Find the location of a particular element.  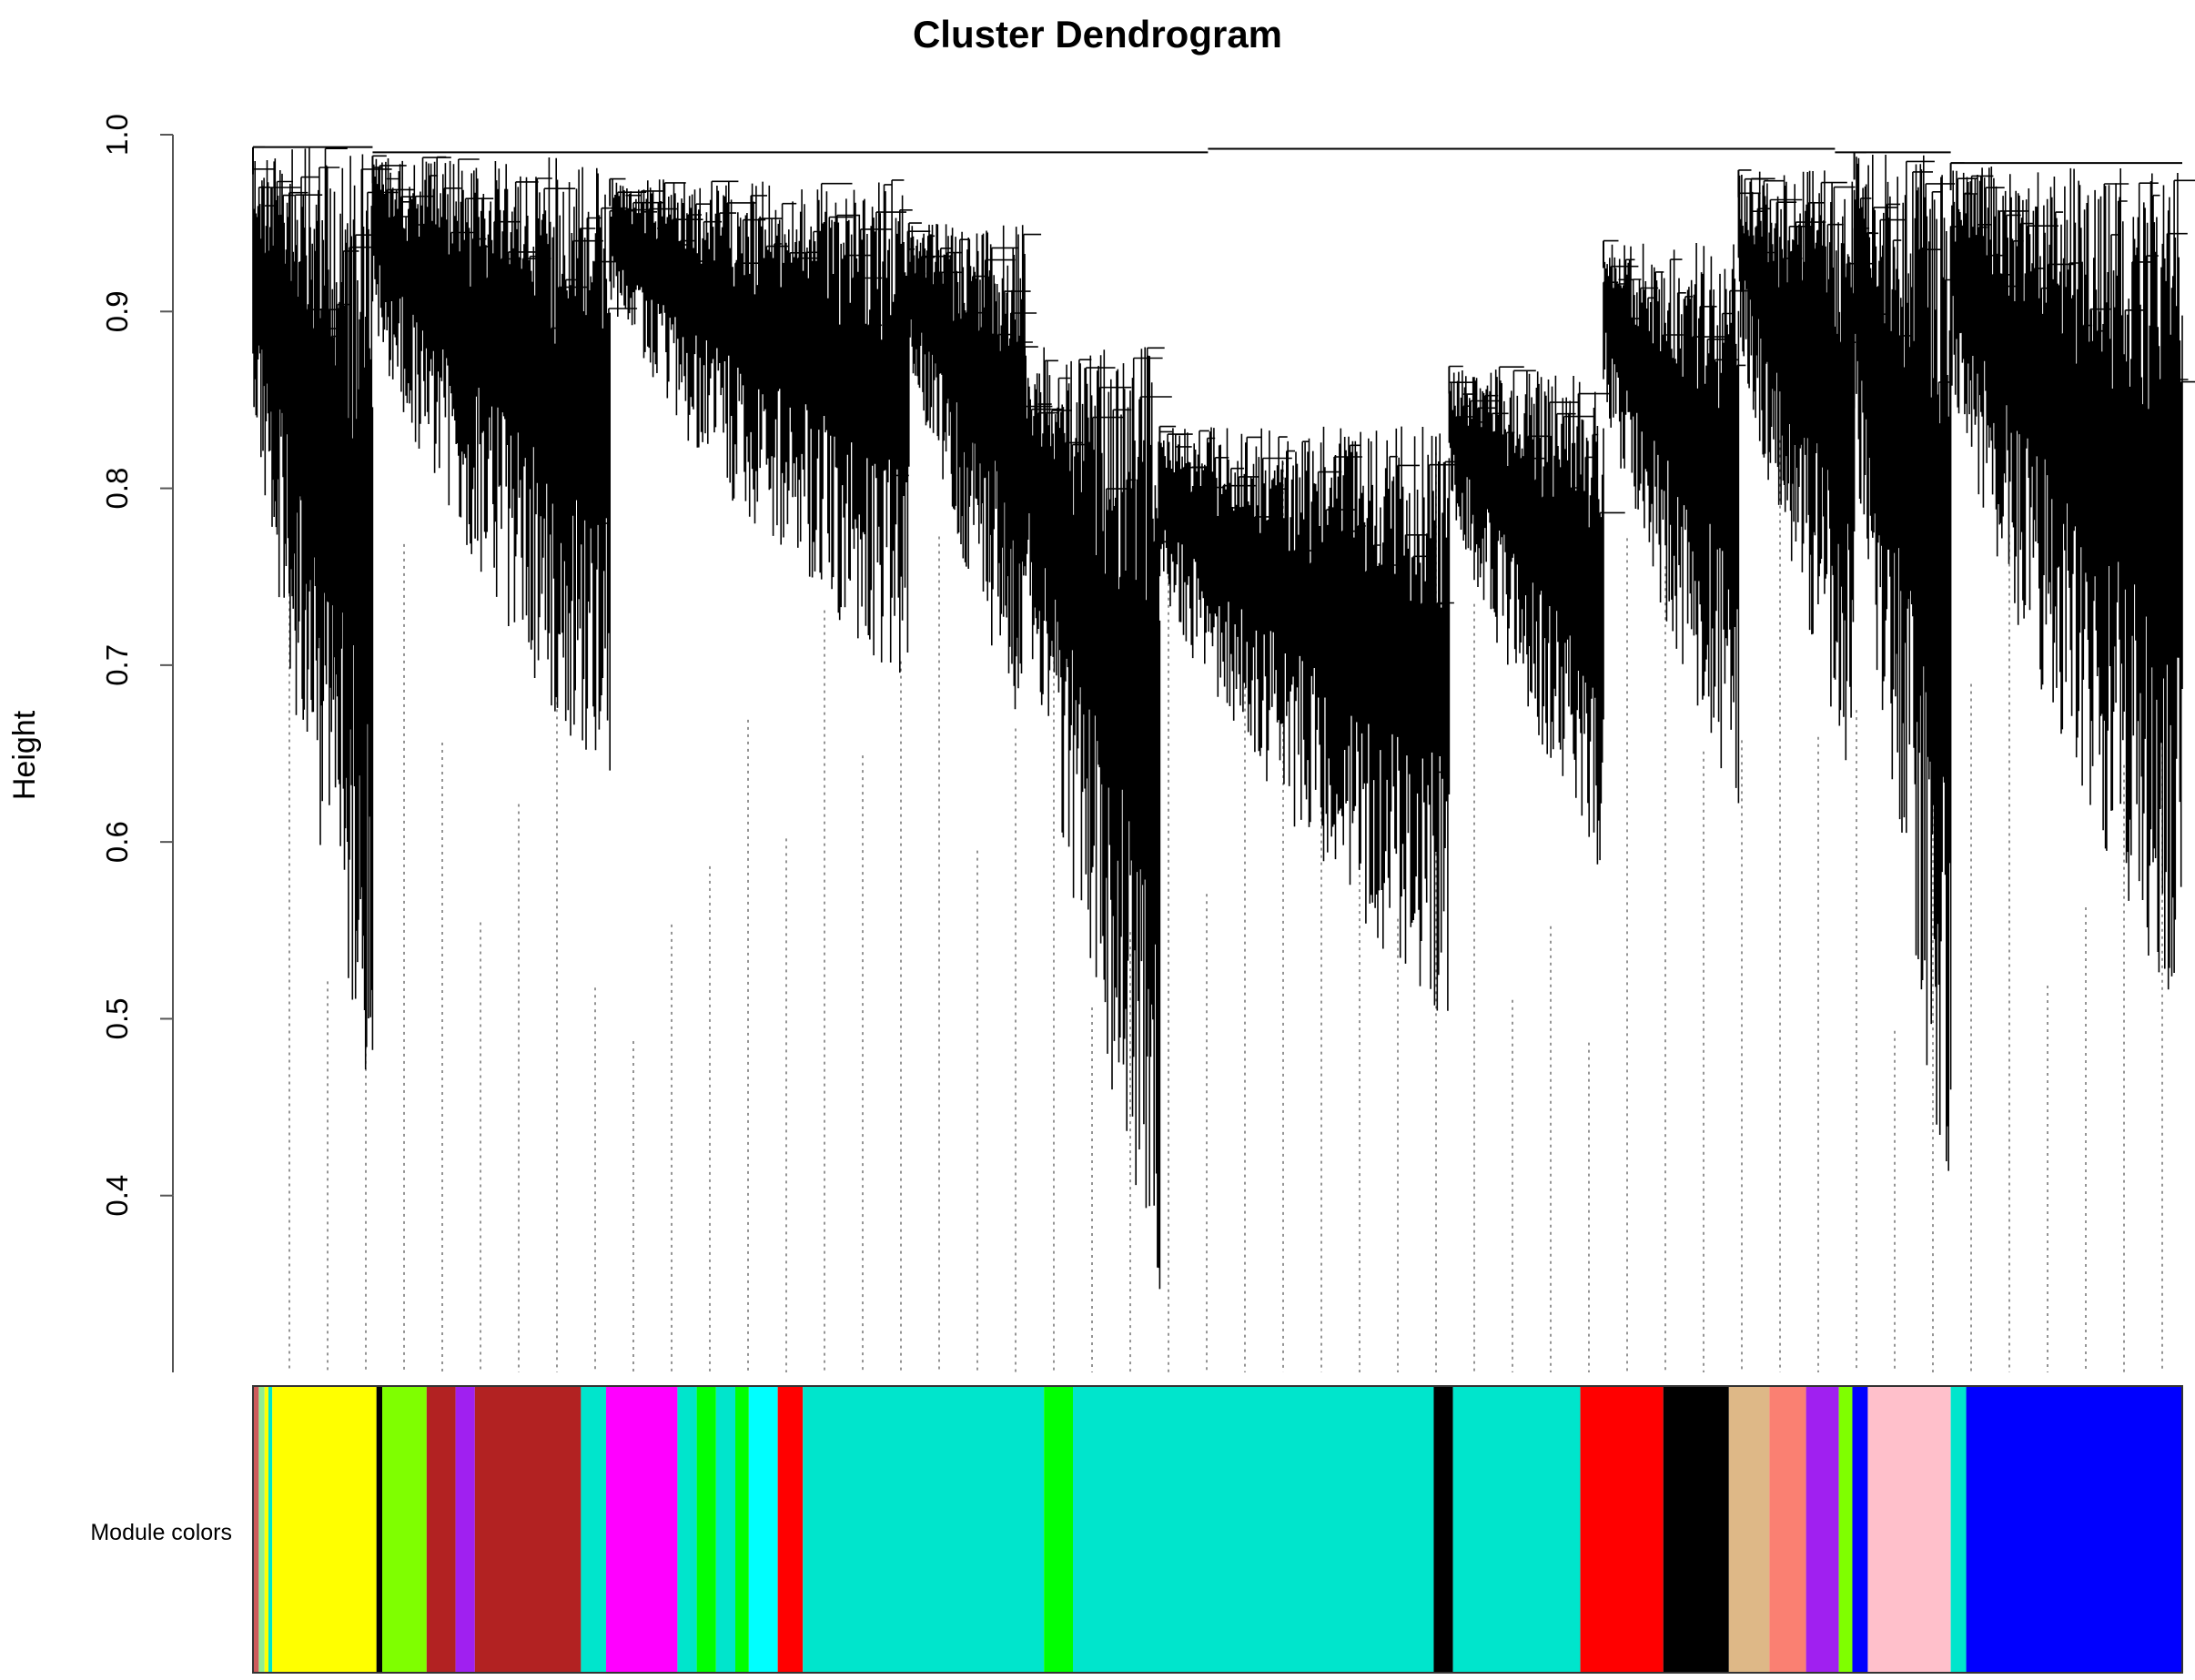

y-axis: 0.4 0.5 0.6 0.7 0.8 0.9 1.0 is located at coordinates (137, 743).